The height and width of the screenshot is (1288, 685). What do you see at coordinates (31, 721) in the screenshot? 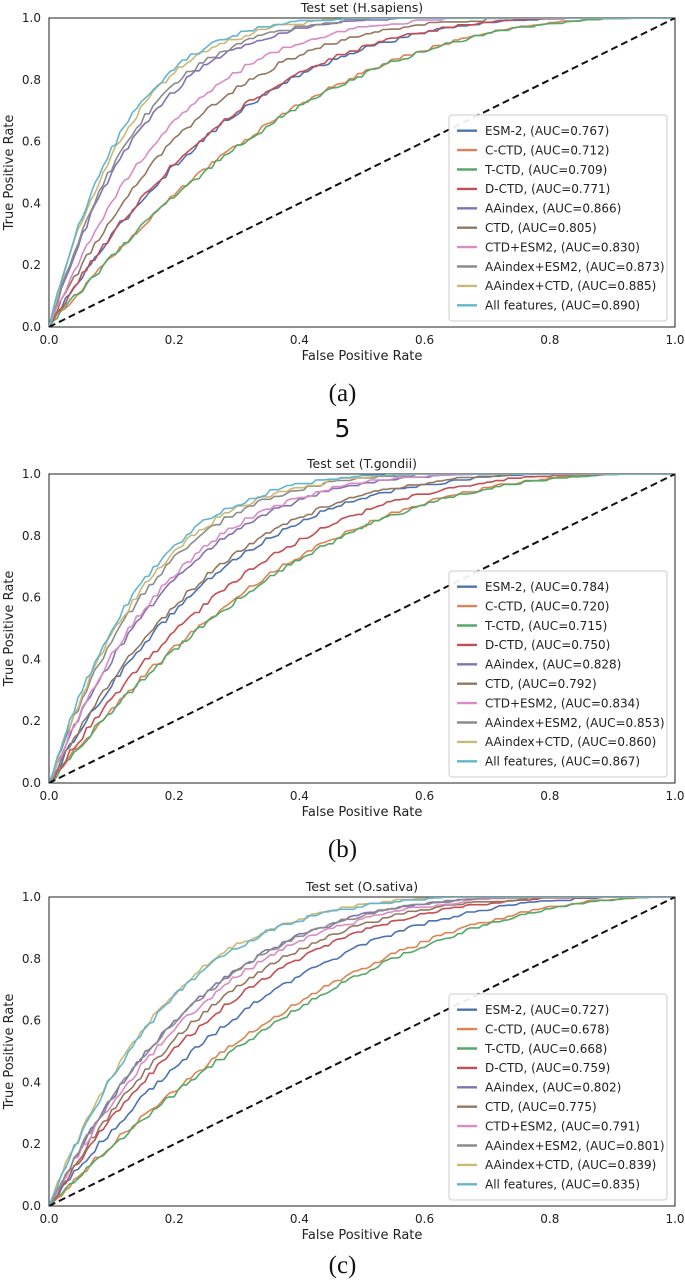
I see `y-tick-label: 0.2` at bounding box center [31, 721].